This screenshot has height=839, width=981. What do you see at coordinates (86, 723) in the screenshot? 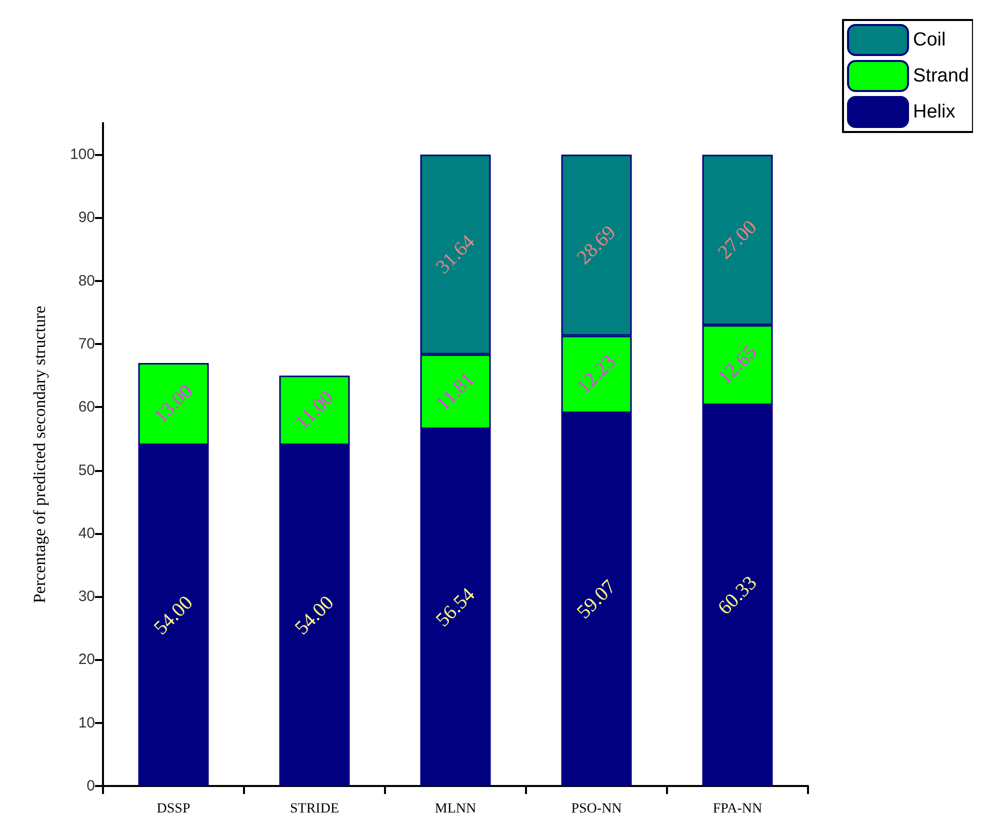
I see `y-tick-label: 10` at bounding box center [86, 723].